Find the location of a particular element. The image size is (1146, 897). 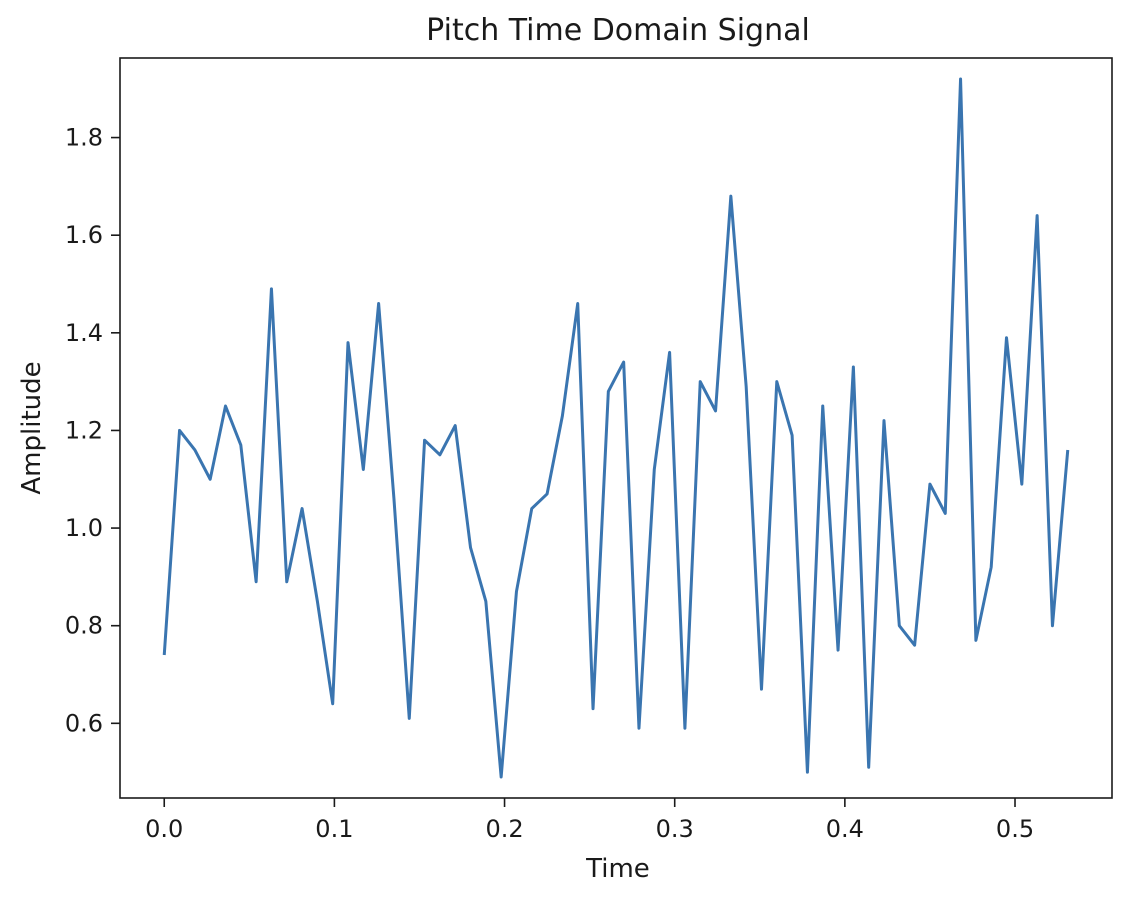

y-tick-label: 1.0 is located at coordinates (84, 528).